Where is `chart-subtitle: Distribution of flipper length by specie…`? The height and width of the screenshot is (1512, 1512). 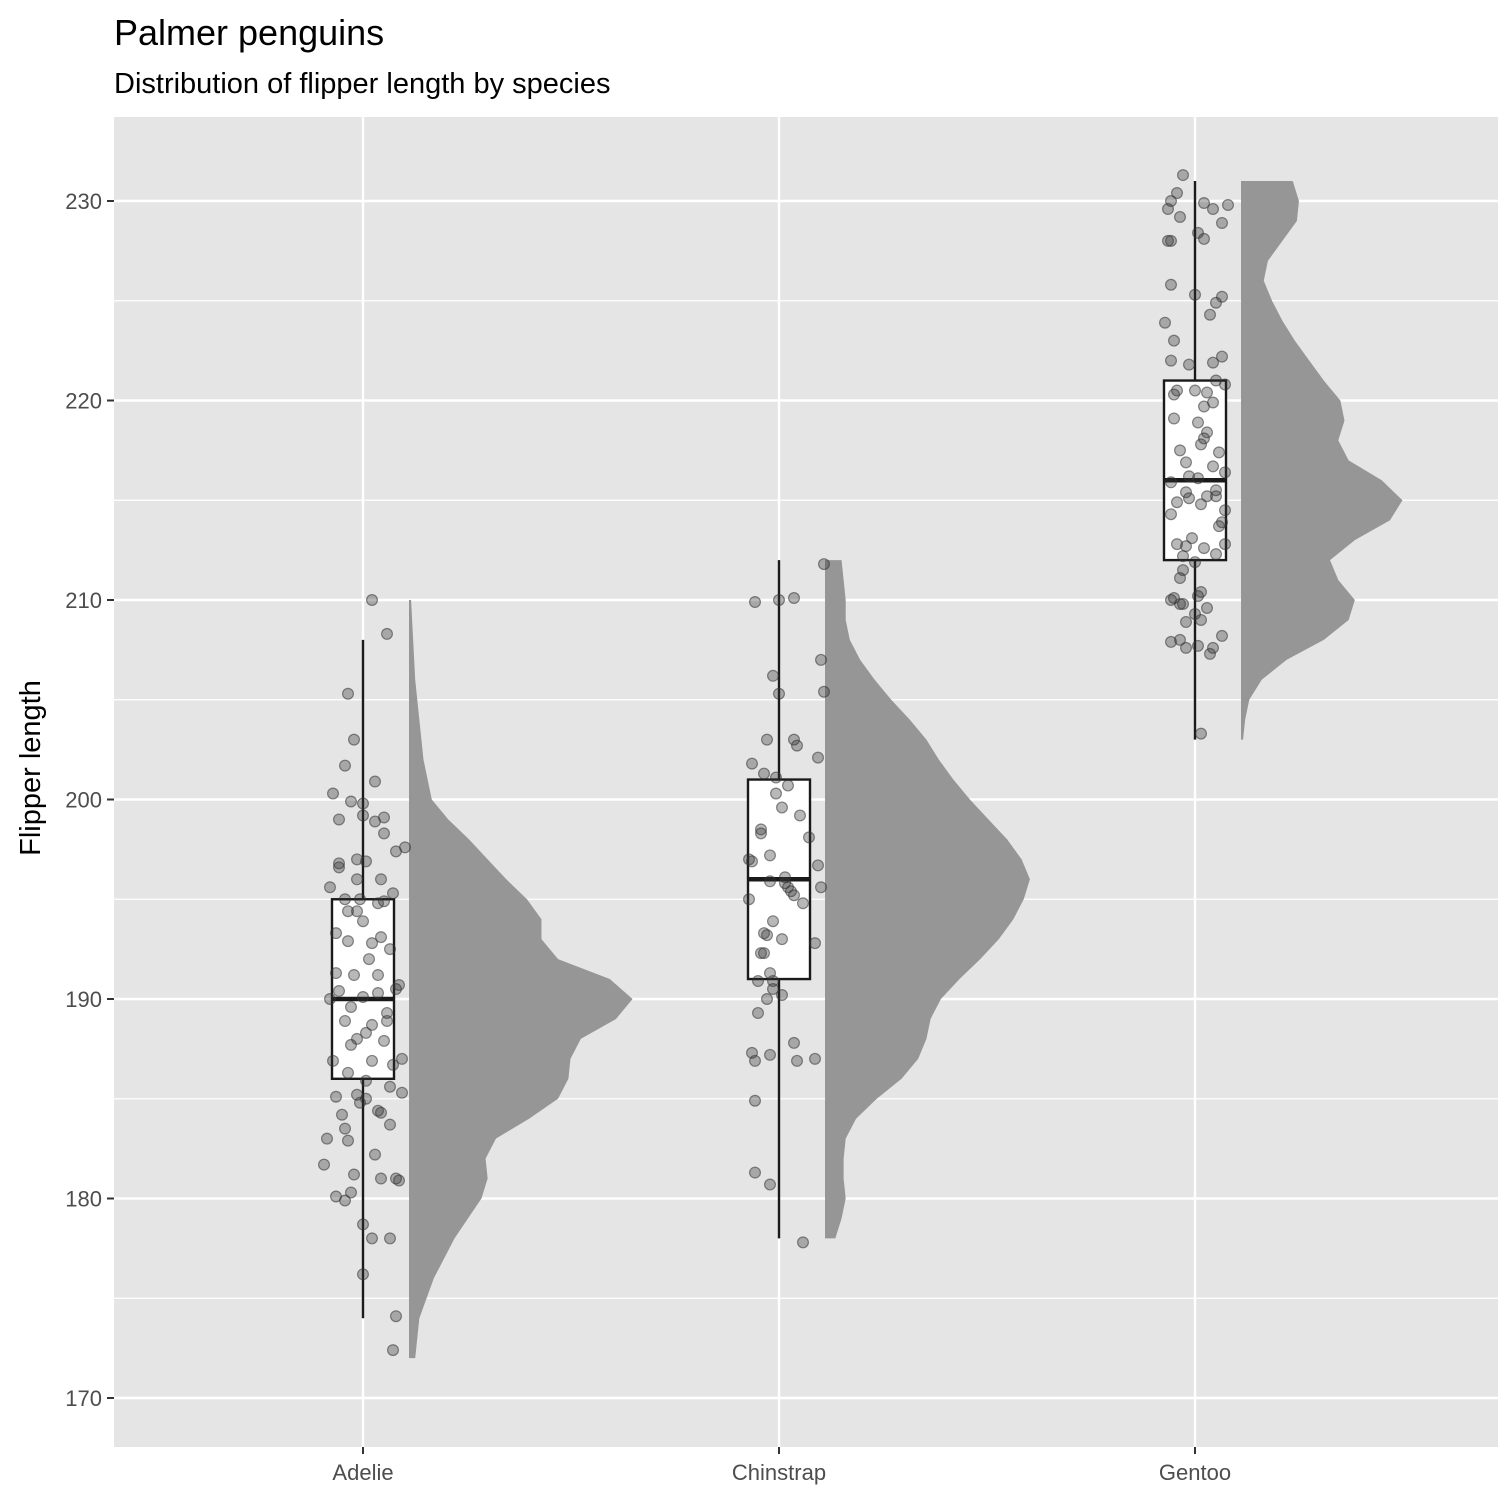
chart-subtitle: Distribution of flipper length by specie… is located at coordinates (362, 84).